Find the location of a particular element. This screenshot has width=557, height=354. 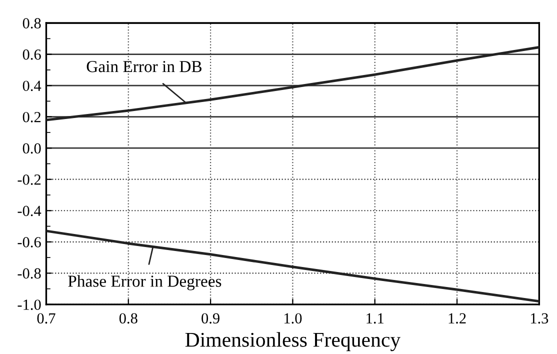

x-tick-label: 1.1 is located at coordinates (375, 318).